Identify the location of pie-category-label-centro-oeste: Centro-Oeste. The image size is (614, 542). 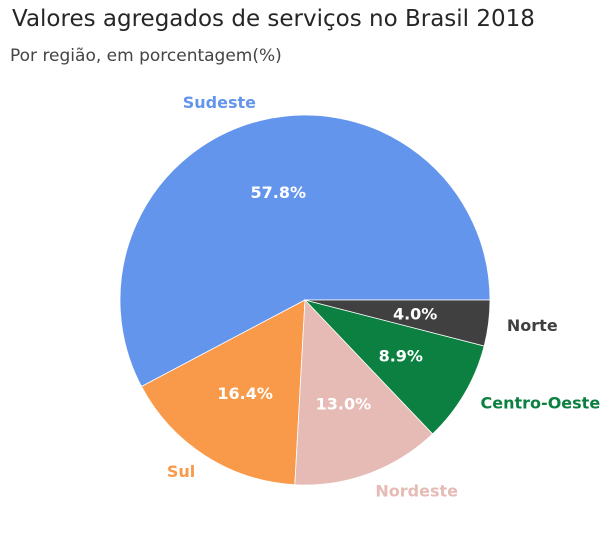
(541, 402).